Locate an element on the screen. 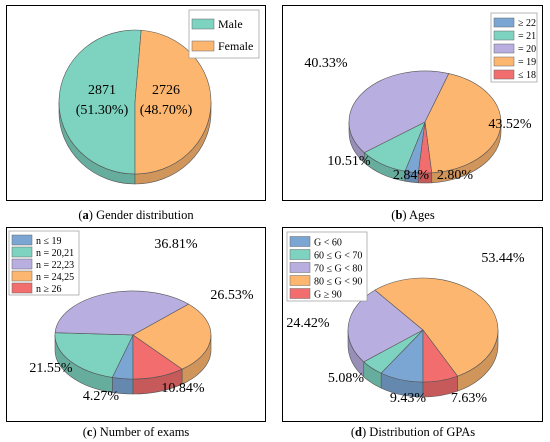  legend-label-2: 60 ≤ G < 70 is located at coordinates (338, 256).